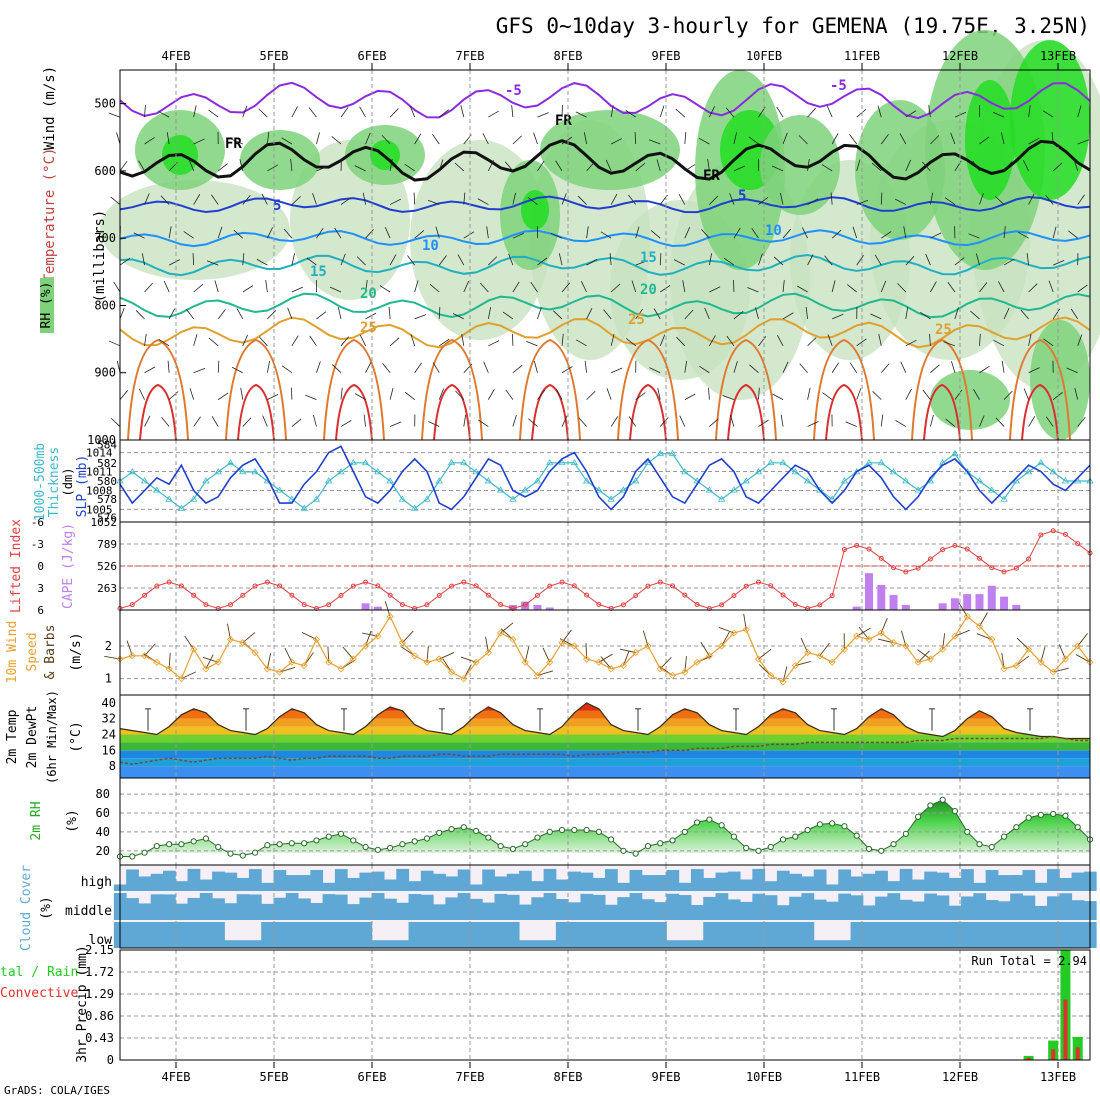 This screenshot has height=1104, width=1100. What do you see at coordinates (82, 486) in the screenshot?
I see `slp-axis-label: SLP (mb)` at bounding box center [82, 486].